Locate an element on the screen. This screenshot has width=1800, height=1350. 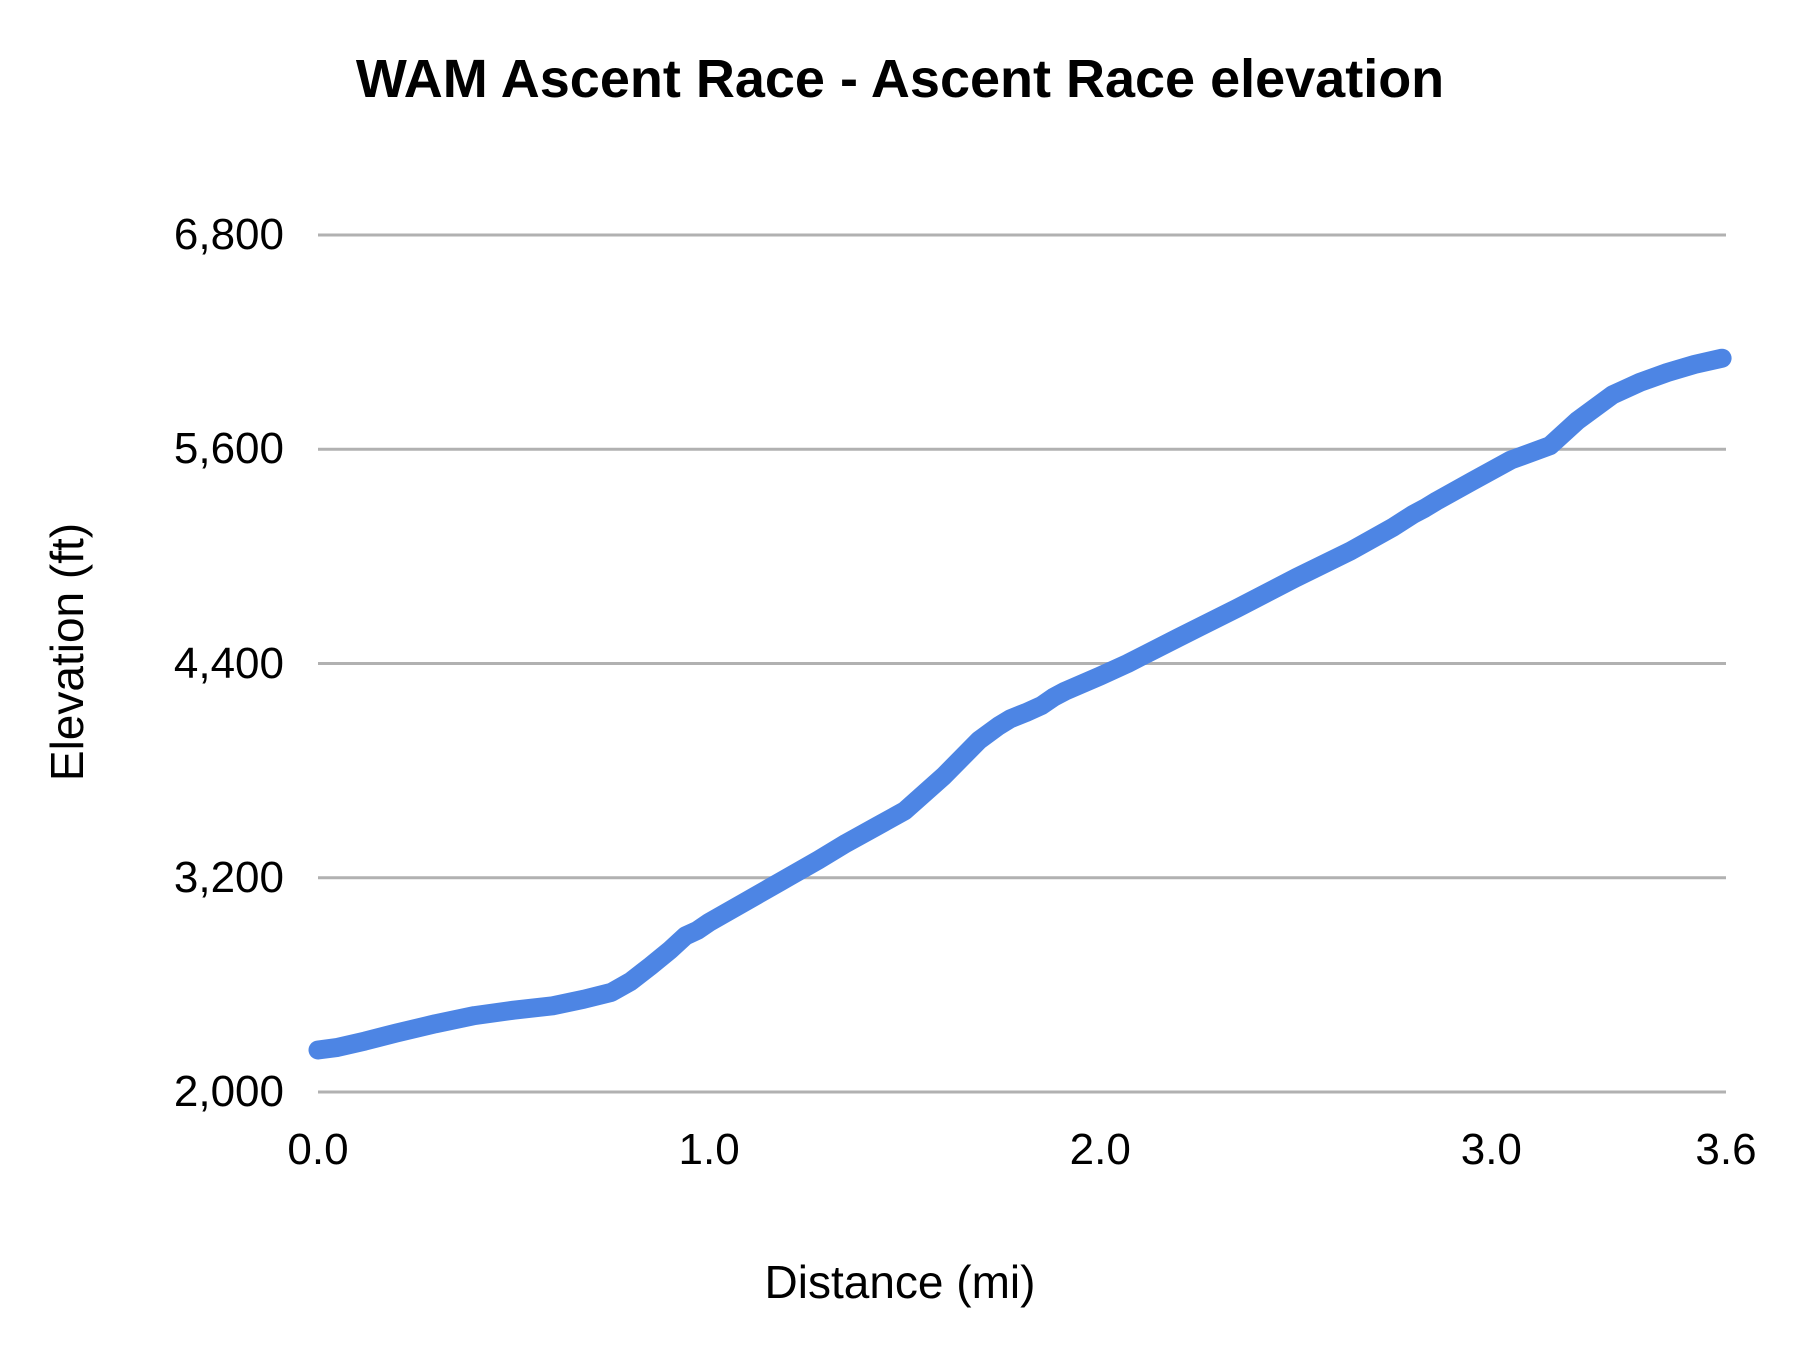
x-tick-label: 0.0 is located at coordinates (318, 1149).